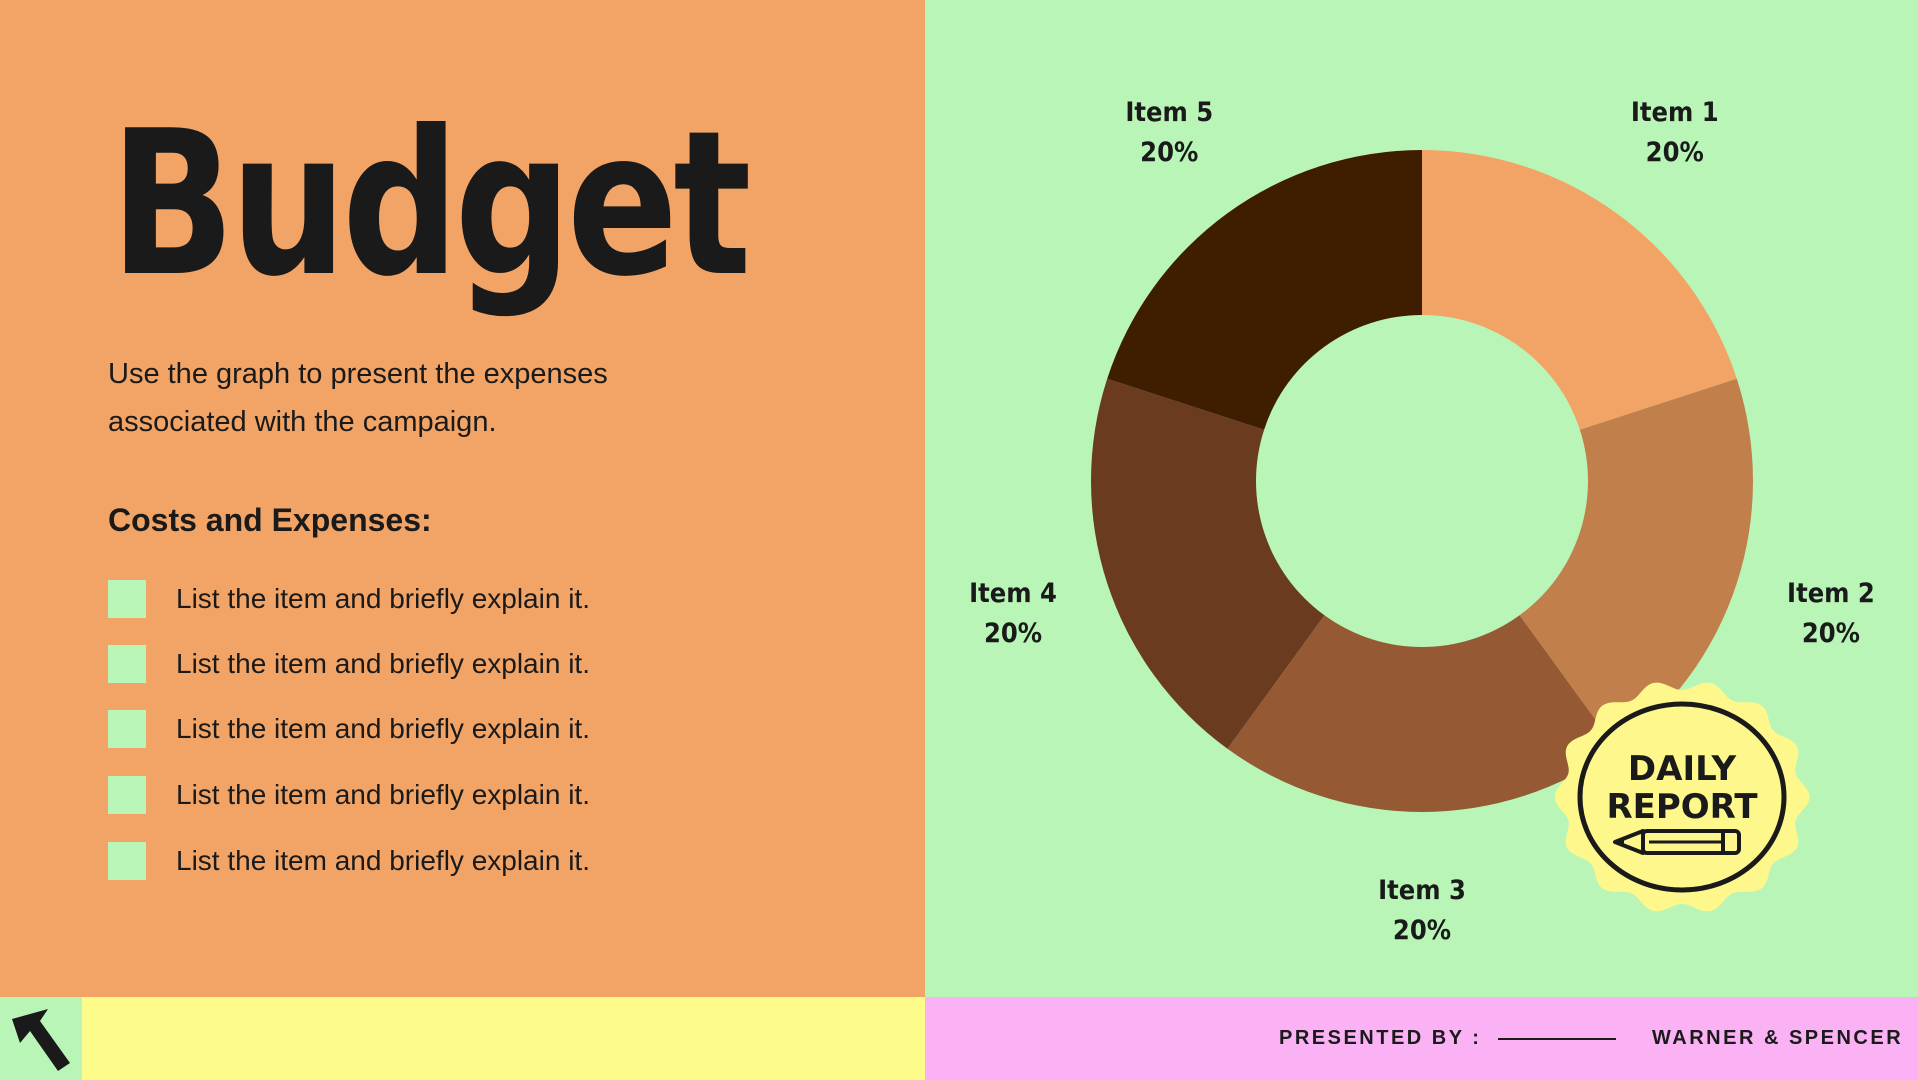 The width and height of the screenshot is (1918, 1080). I want to click on slice-category-label: Item 1, so click(1675, 112).